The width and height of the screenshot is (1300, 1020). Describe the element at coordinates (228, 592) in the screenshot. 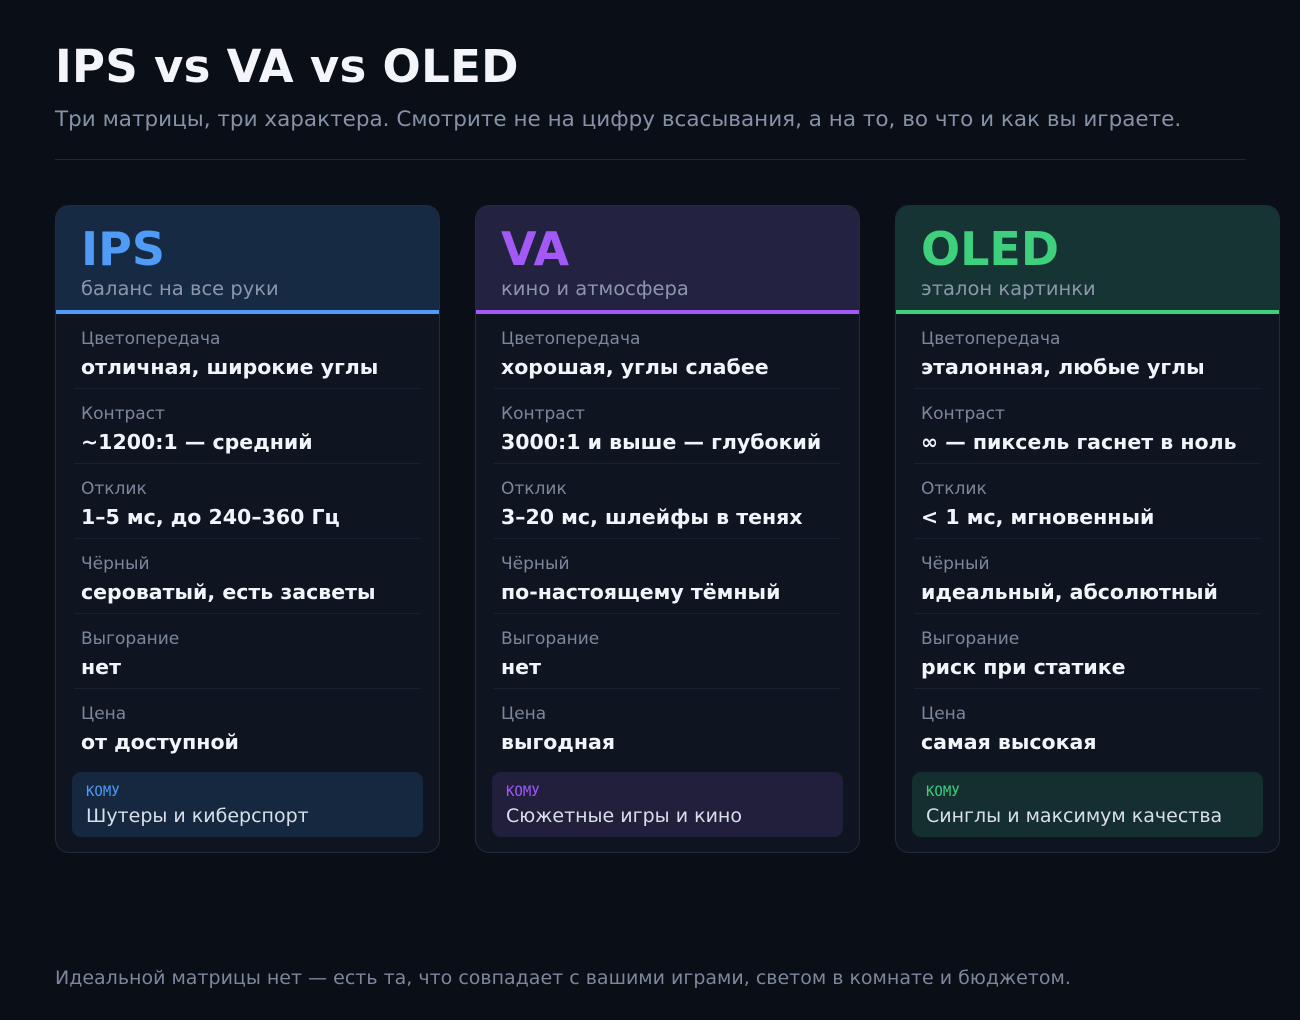

I see `spec-value: сероватый, есть засветы` at that location.